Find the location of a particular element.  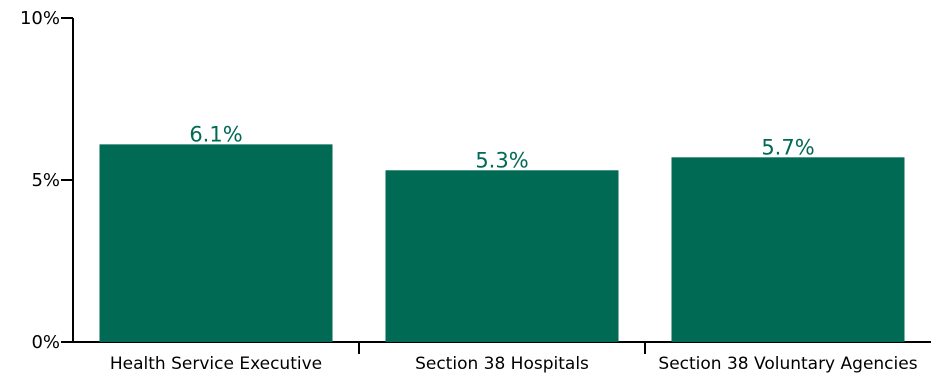

y-tick-label: 10% is located at coordinates (40, 18).